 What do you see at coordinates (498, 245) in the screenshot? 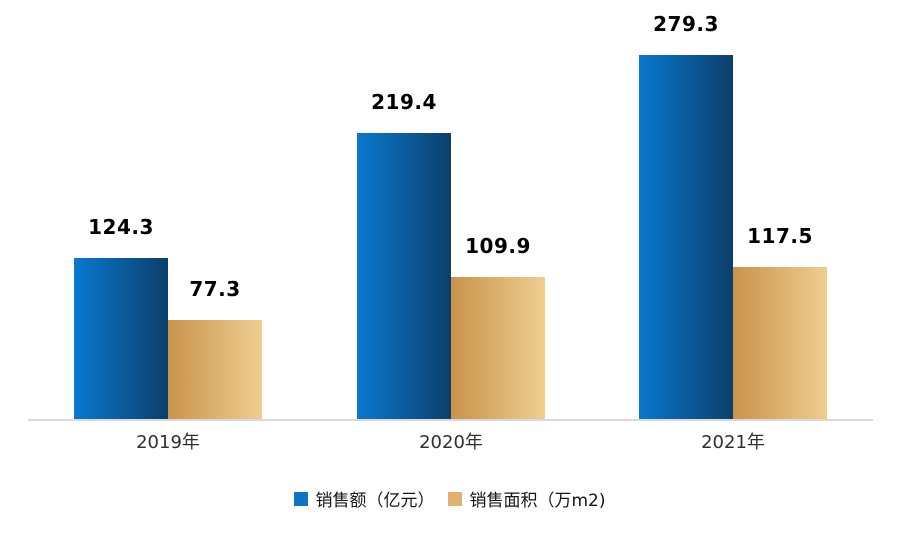
I see `value-label-sales-area-2020: 109.9` at bounding box center [498, 245].